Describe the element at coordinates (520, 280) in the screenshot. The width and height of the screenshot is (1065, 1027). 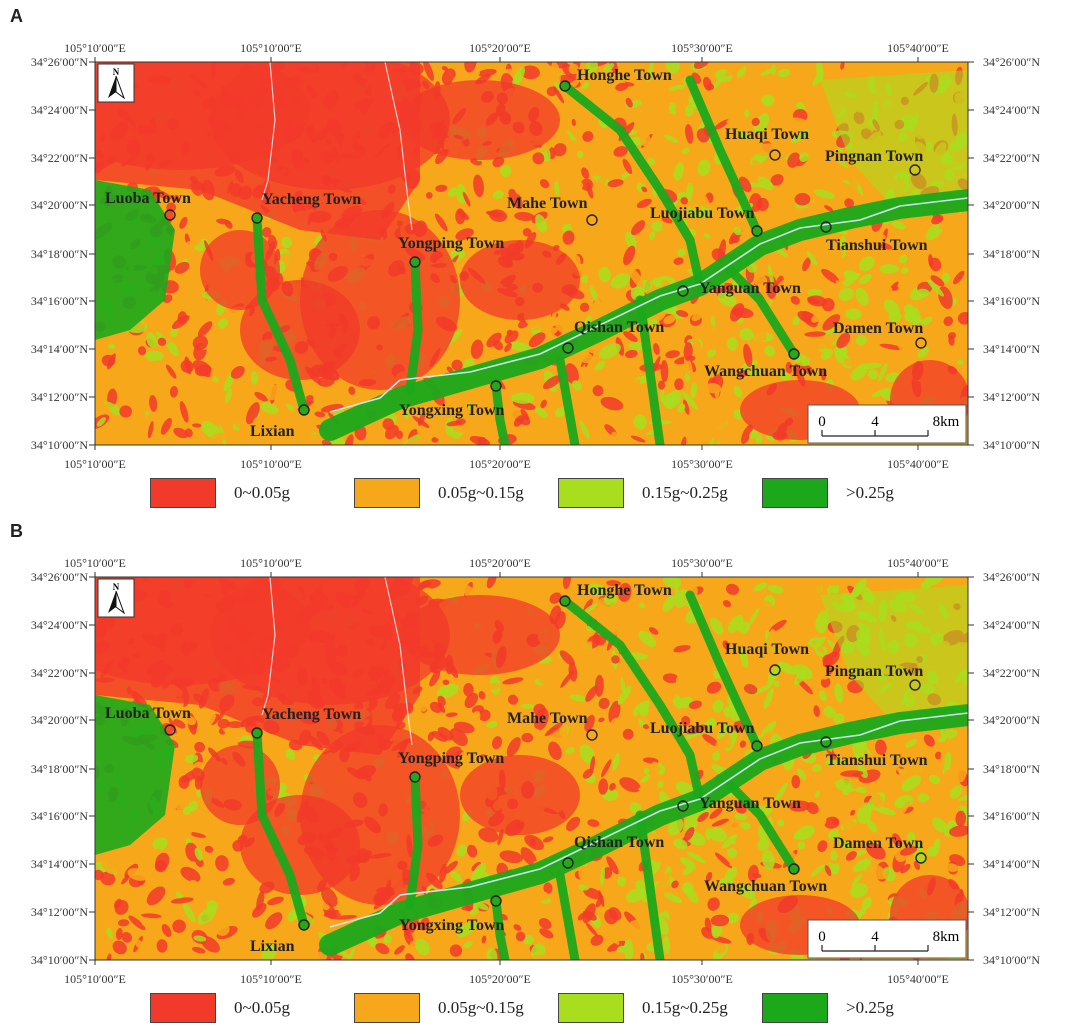
I see `highland-zone` at that location.